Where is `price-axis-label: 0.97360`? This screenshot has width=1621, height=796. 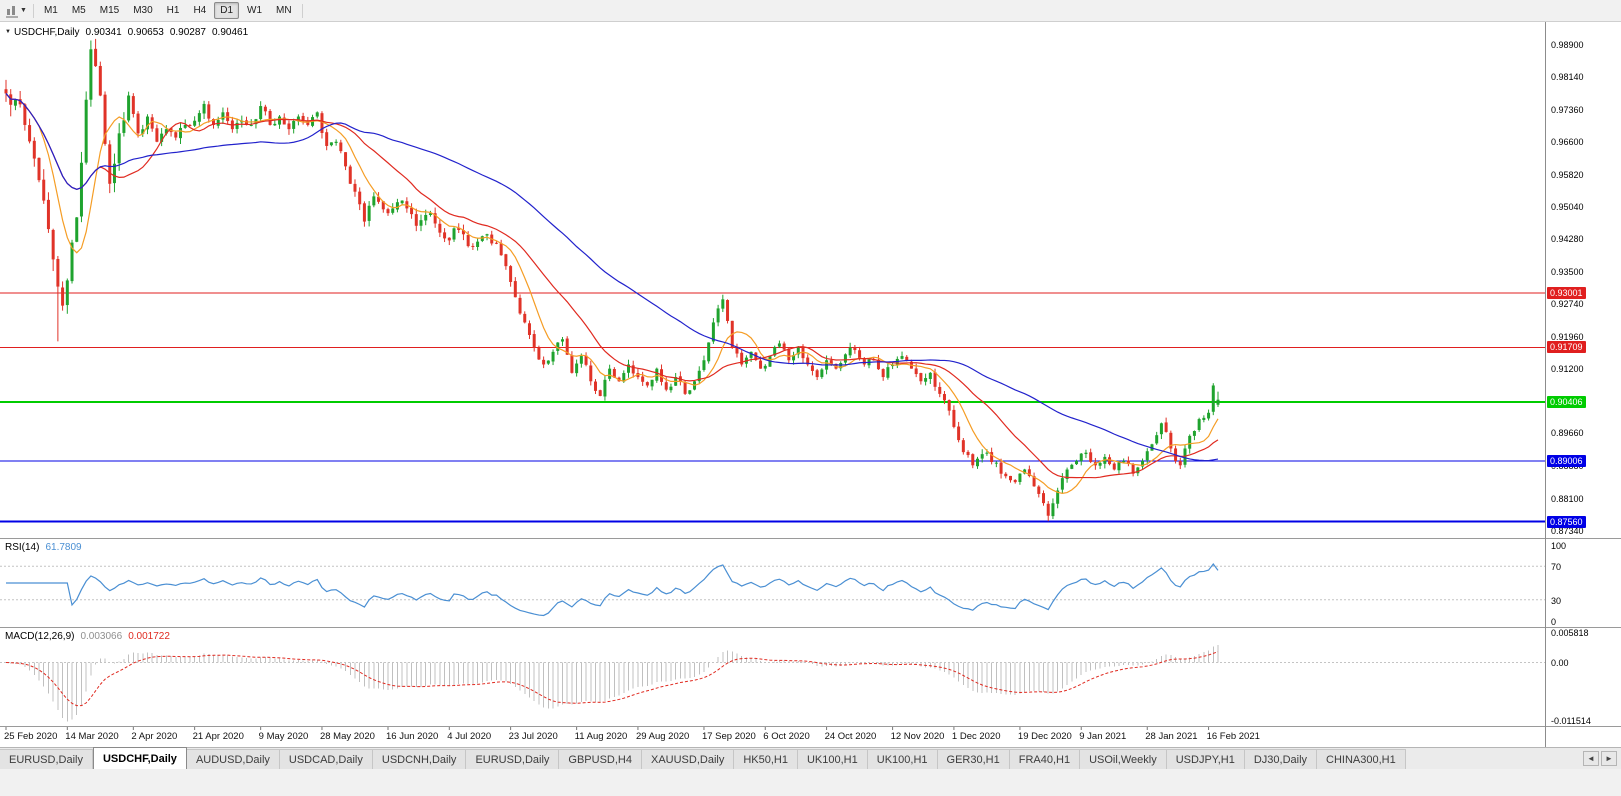
price-axis-label: 0.97360 is located at coordinates (1567, 109).